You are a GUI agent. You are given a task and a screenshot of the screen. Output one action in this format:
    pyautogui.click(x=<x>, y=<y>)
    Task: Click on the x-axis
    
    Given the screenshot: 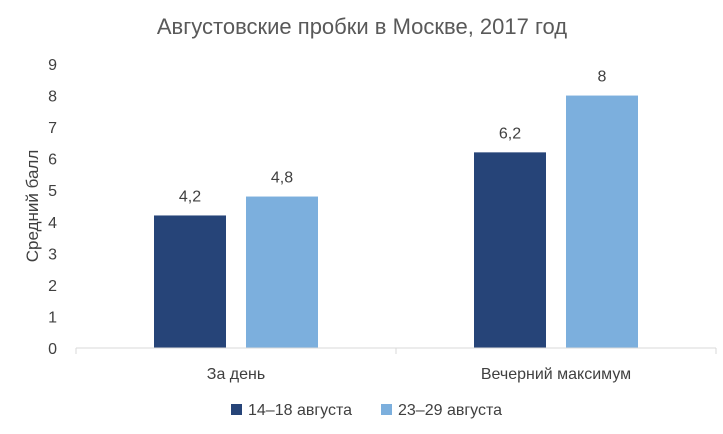 What is the action you would take?
    pyautogui.click(x=396, y=350)
    